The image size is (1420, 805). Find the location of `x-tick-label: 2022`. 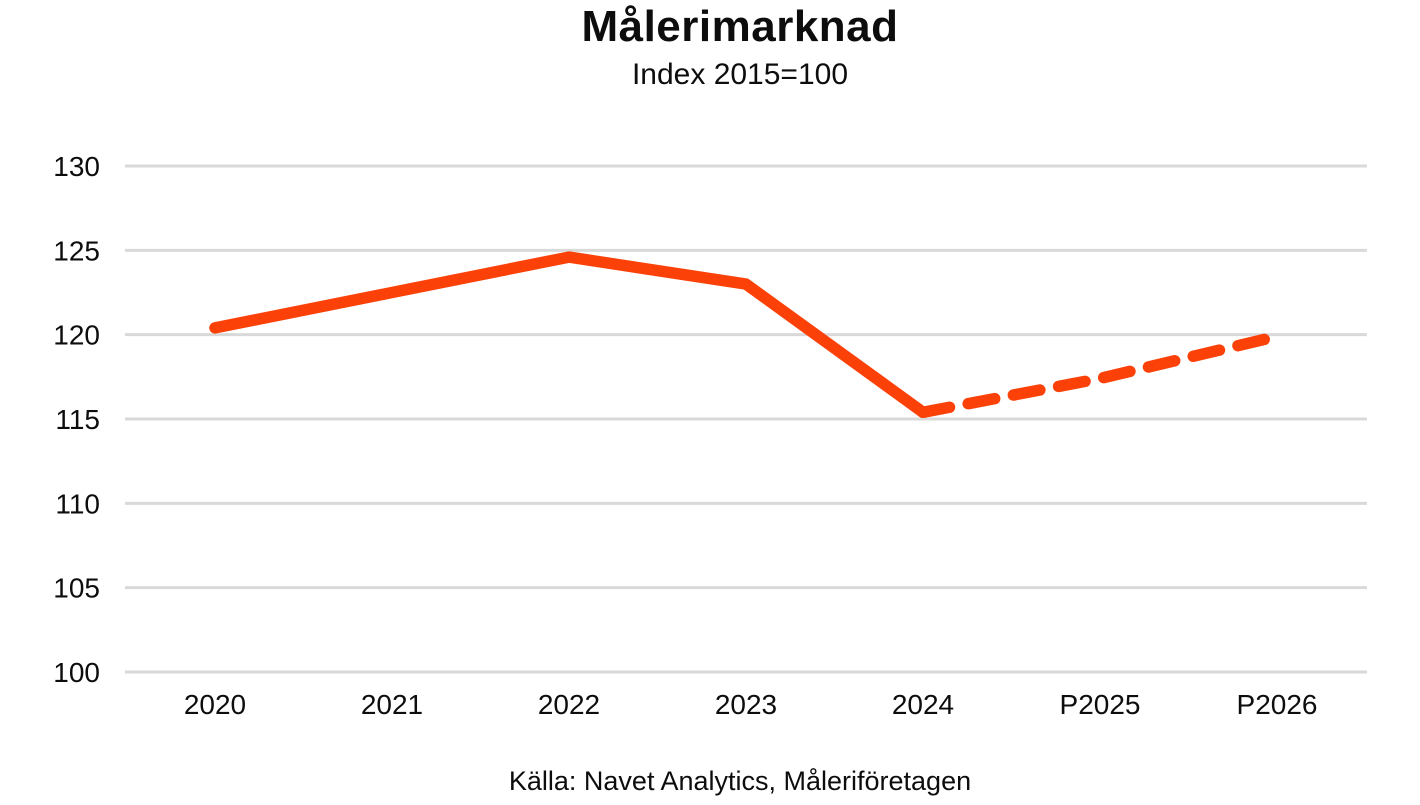

x-tick-label: 2022 is located at coordinates (569, 704).